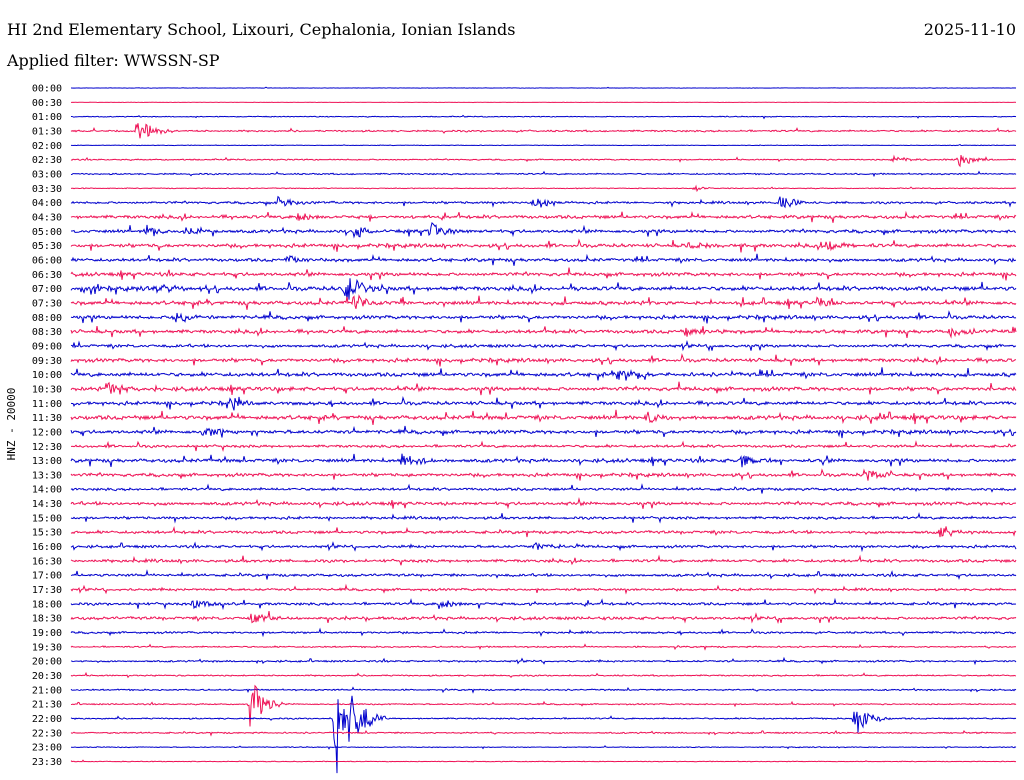  Describe the element at coordinates (47, 103) in the screenshot. I see `row-time-label: 00:30` at that location.